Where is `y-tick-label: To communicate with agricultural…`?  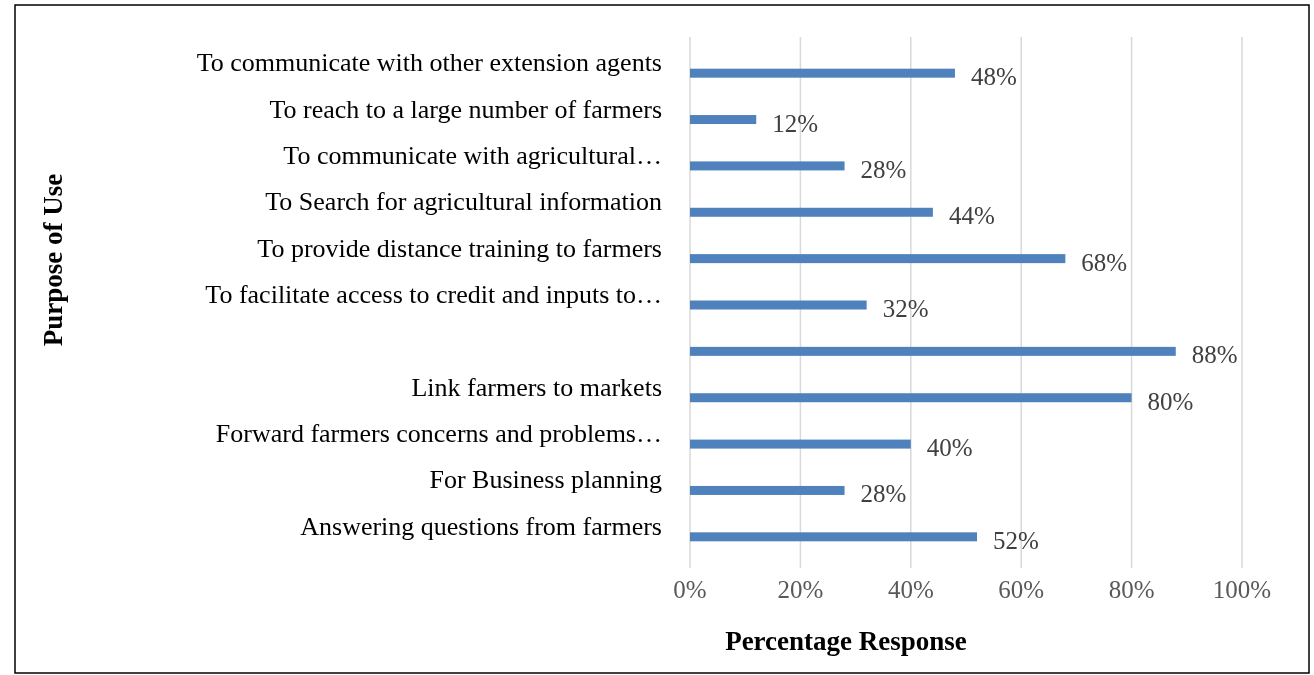
y-tick-label: To communicate with agricultural… is located at coordinates (472, 155).